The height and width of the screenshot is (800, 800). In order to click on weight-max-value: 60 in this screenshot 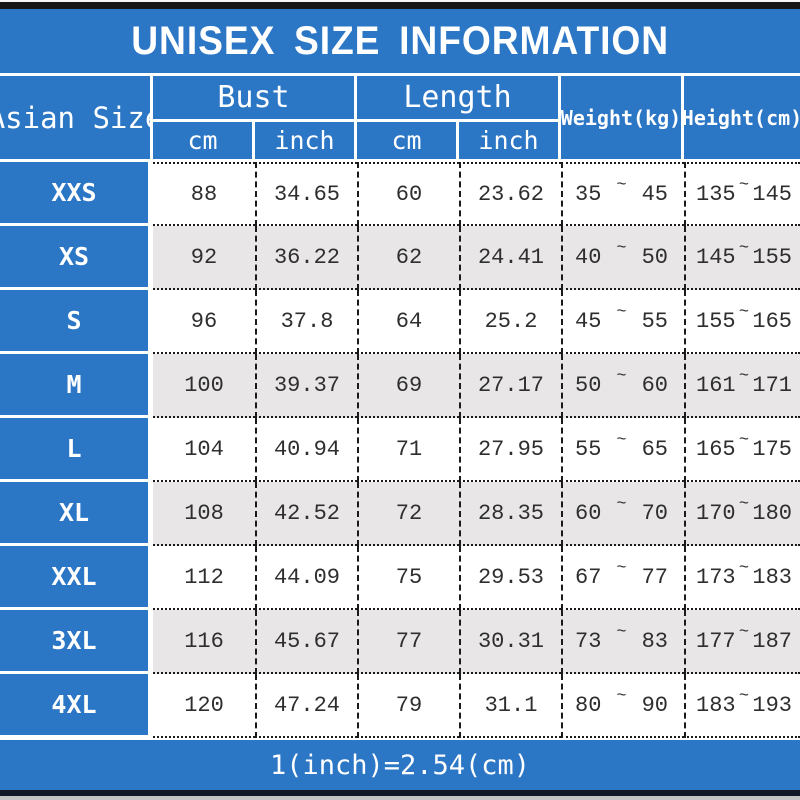, I will do `click(654, 385)`.